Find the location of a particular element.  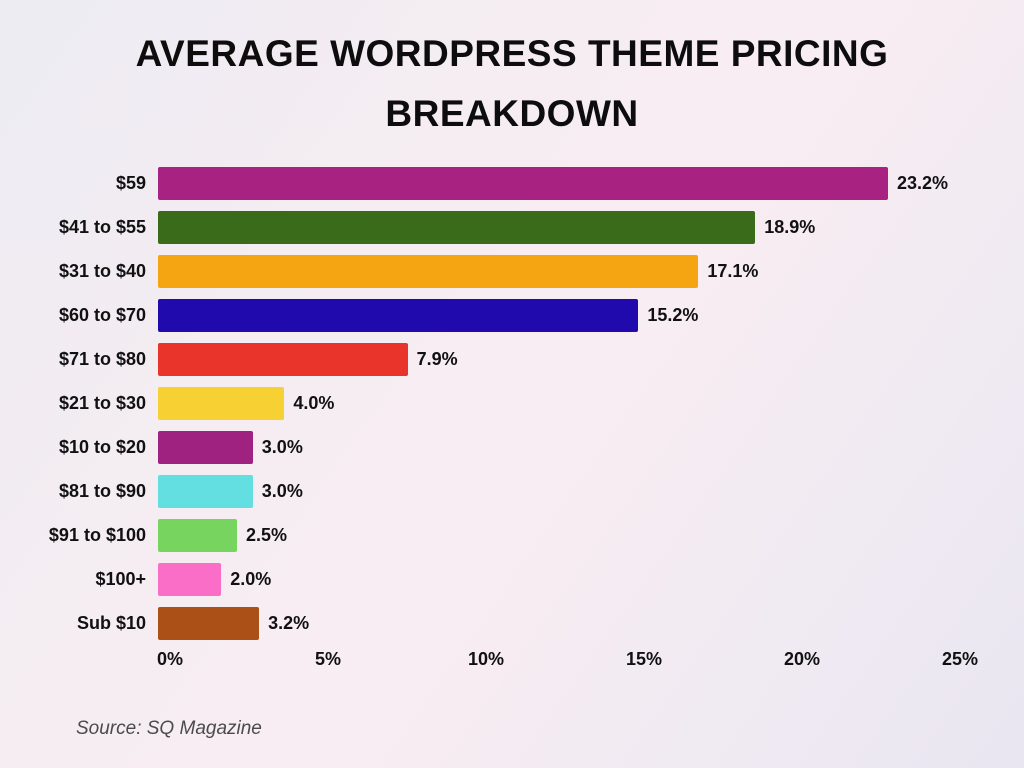

x-axis-tick: 20% is located at coordinates (802, 659).